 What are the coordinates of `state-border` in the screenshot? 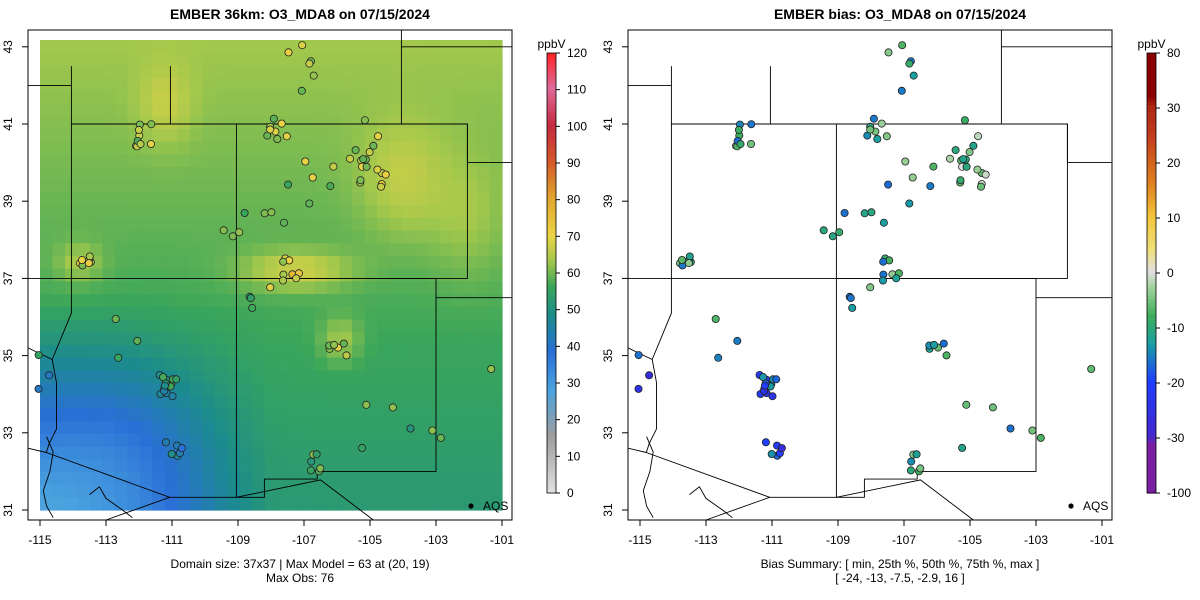 It's located at (137, 508).